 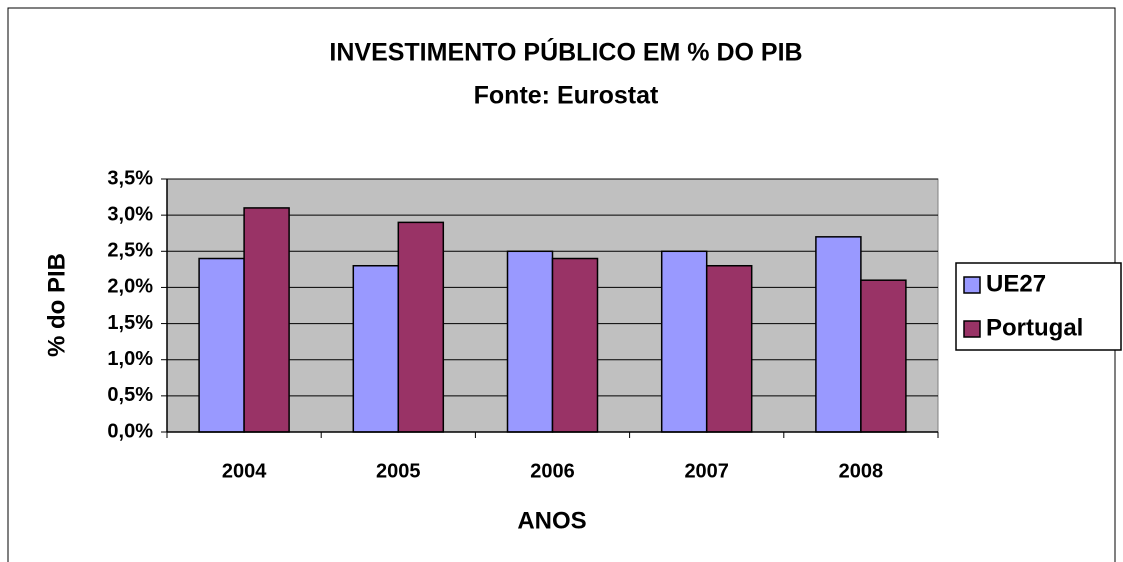 I want to click on y-axis-label: % do PIB, so click(x=56, y=305).